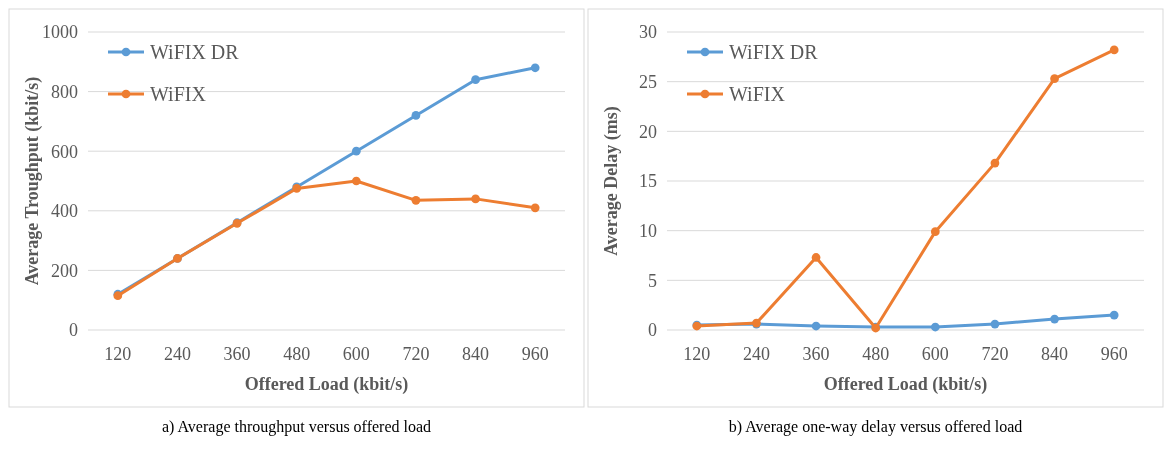 The image size is (1175, 455). What do you see at coordinates (32, 181) in the screenshot?
I see `y-axis-title: Average Troughput (kbit/s)` at bounding box center [32, 181].